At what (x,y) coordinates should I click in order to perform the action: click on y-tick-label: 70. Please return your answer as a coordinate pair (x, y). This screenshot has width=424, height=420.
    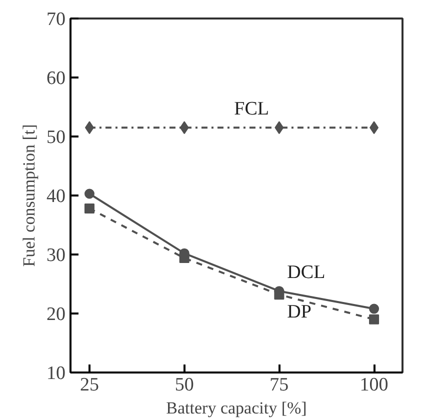
    Looking at the image, I should click on (56, 19).